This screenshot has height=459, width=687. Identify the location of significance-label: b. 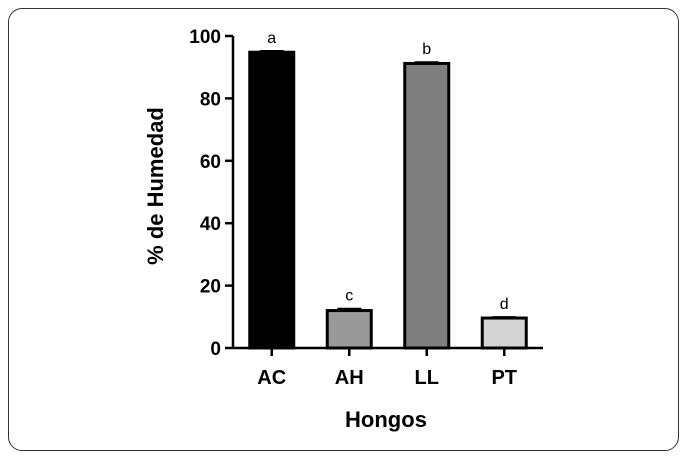
(426, 49).